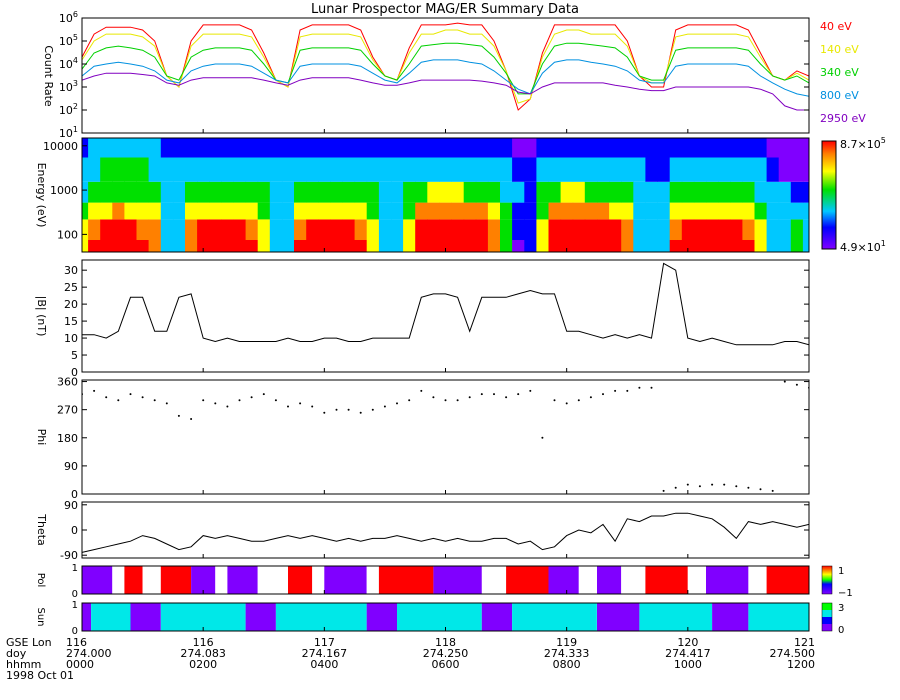 This screenshot has width=900, height=700. What do you see at coordinates (67, 438) in the screenshot?
I see `ytick-label: 180` at bounding box center [67, 438].